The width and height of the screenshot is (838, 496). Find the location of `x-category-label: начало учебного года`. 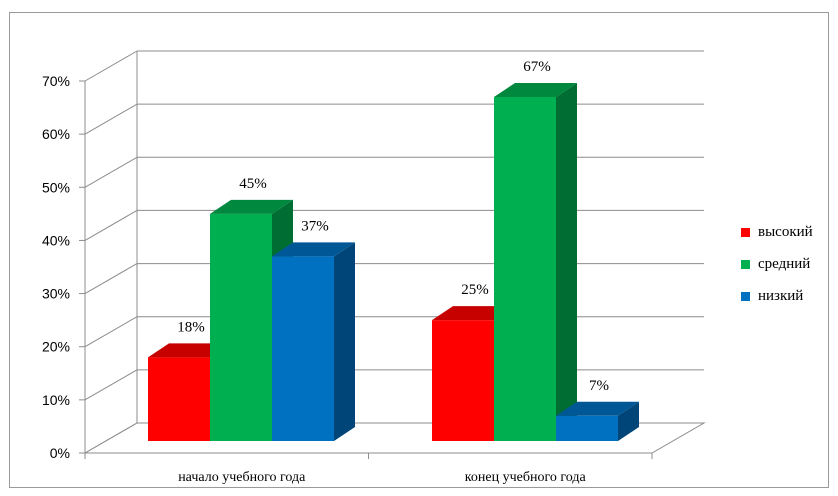

x-category-label: начало учебного года is located at coordinates (242, 477).